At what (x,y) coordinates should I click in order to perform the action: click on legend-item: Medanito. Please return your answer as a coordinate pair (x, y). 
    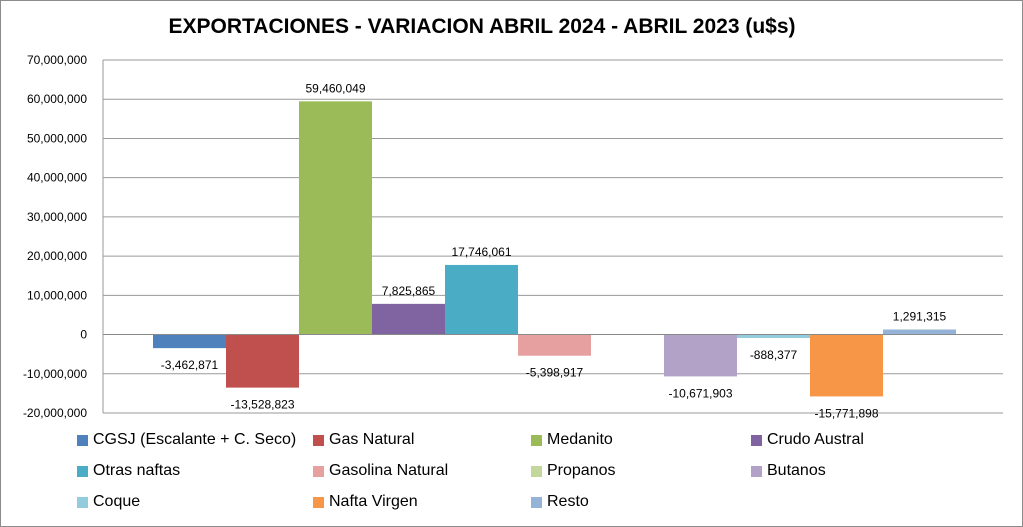
    Looking at the image, I should click on (572, 440).